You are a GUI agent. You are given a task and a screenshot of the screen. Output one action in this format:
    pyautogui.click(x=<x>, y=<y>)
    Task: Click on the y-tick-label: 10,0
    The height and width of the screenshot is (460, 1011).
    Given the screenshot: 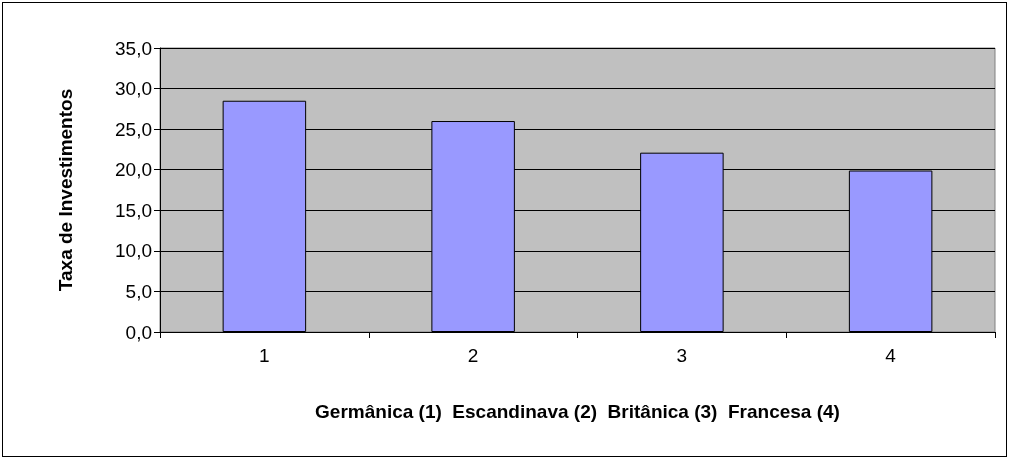 What is the action you would take?
    pyautogui.click(x=133, y=251)
    